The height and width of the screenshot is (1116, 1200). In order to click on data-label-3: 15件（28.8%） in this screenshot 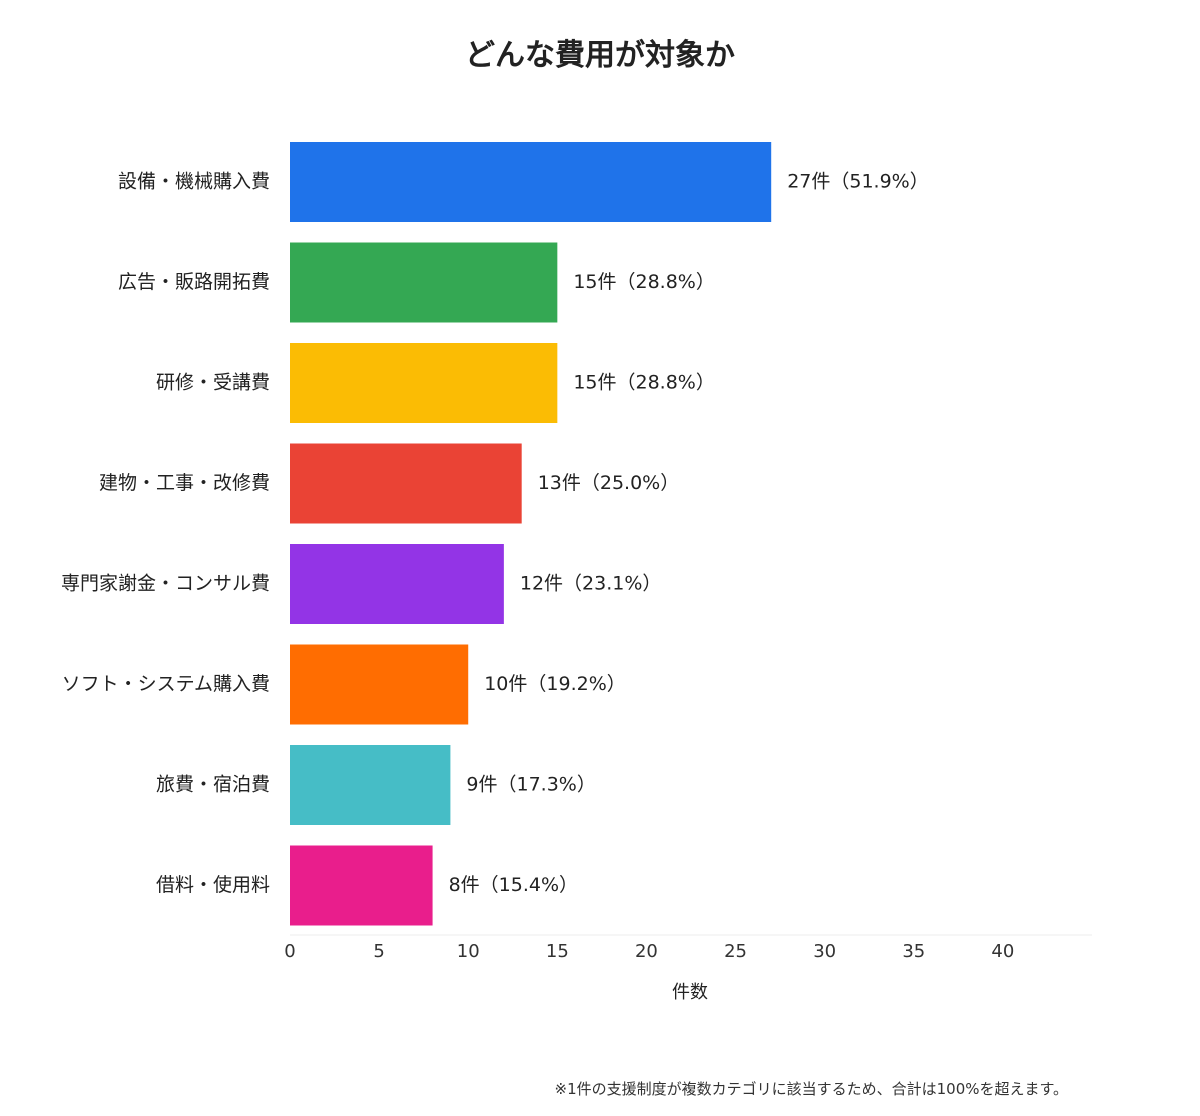, I will do `click(644, 383)`.